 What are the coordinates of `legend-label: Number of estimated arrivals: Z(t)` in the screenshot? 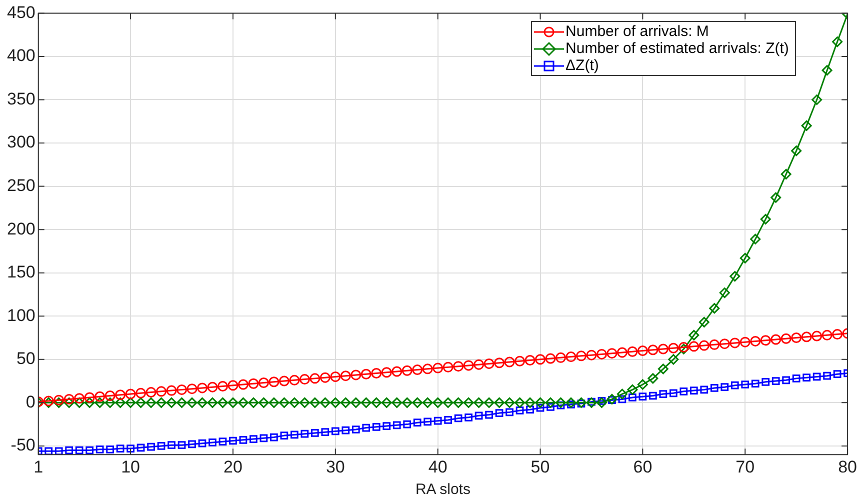 It's located at (677, 49).